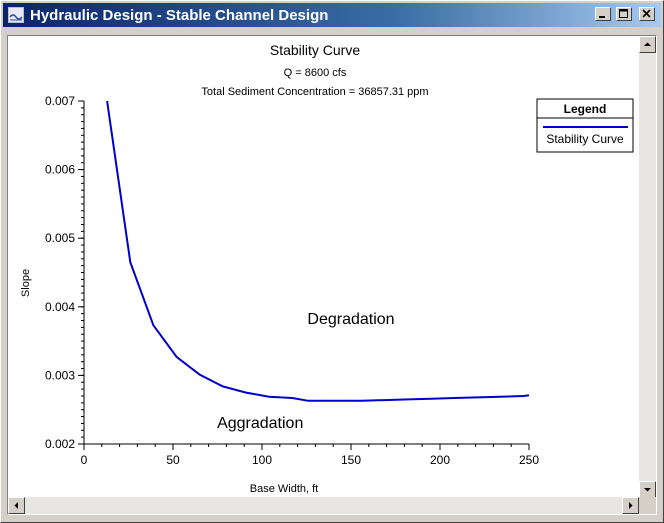  Describe the element at coordinates (350, 319) in the screenshot. I see `annotation-degradation: Degradation` at that location.